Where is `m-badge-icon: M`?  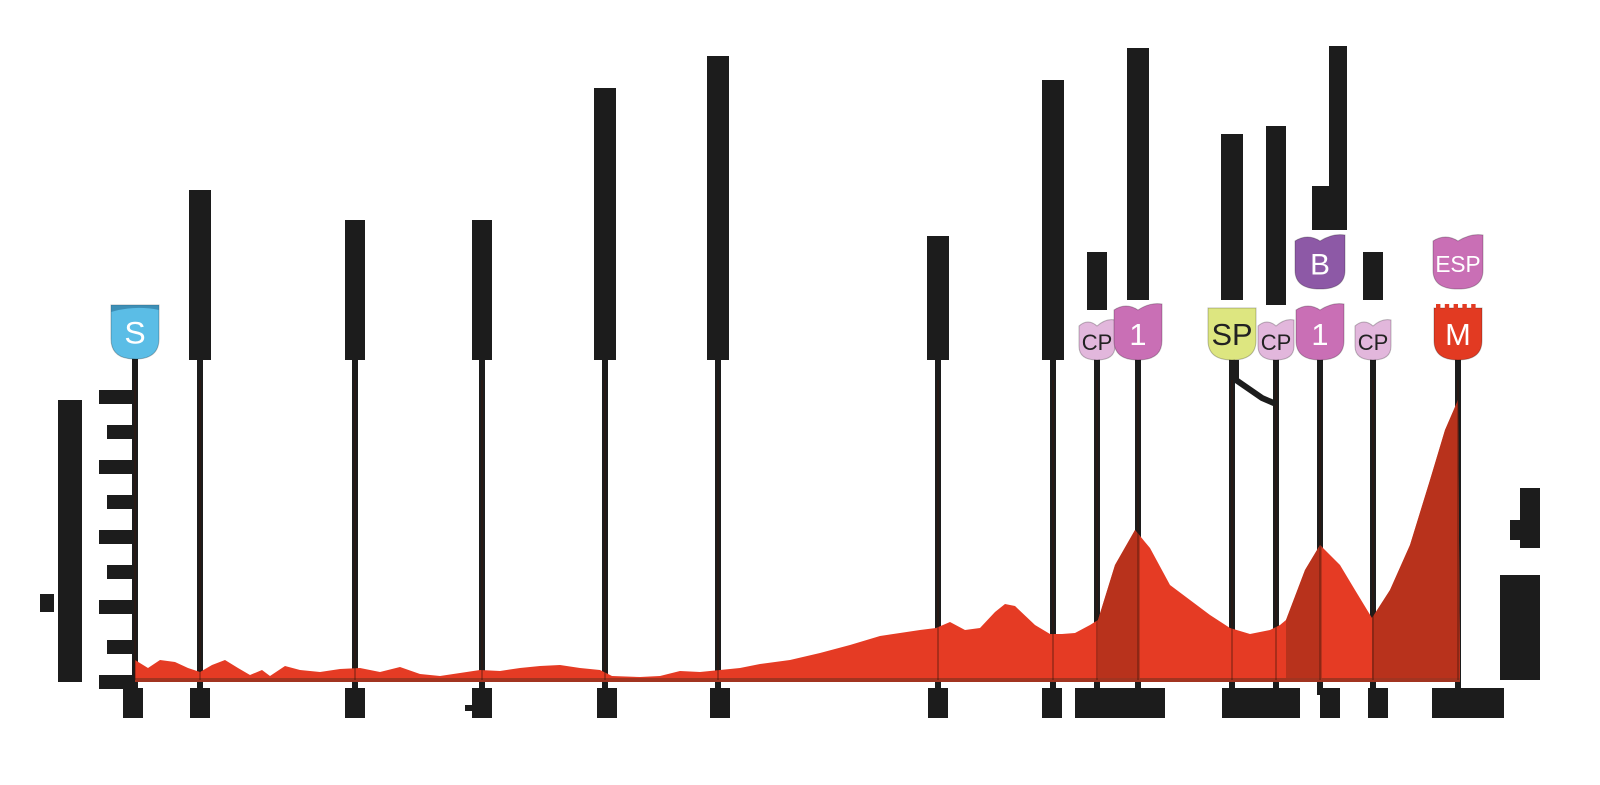 m-badge-icon: M is located at coordinates (1458, 332).